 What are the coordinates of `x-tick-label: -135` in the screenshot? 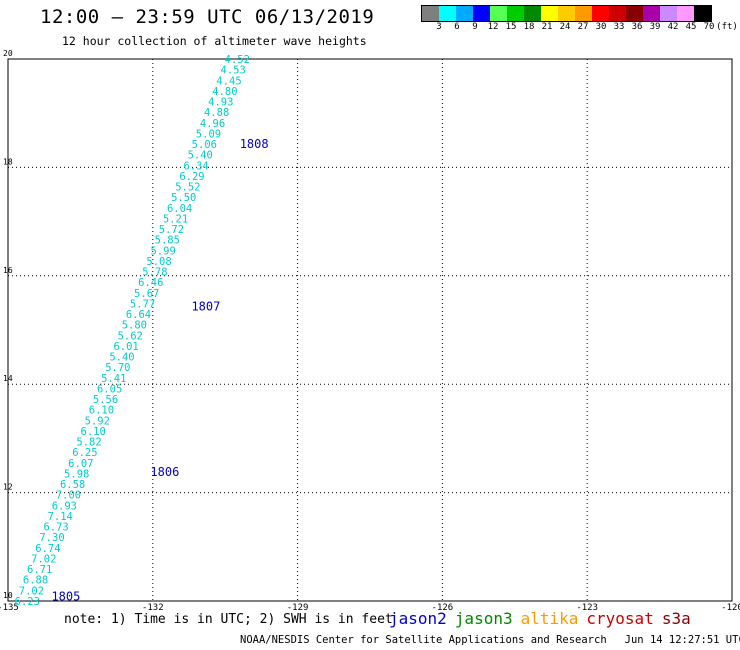 It's located at (9, 608).